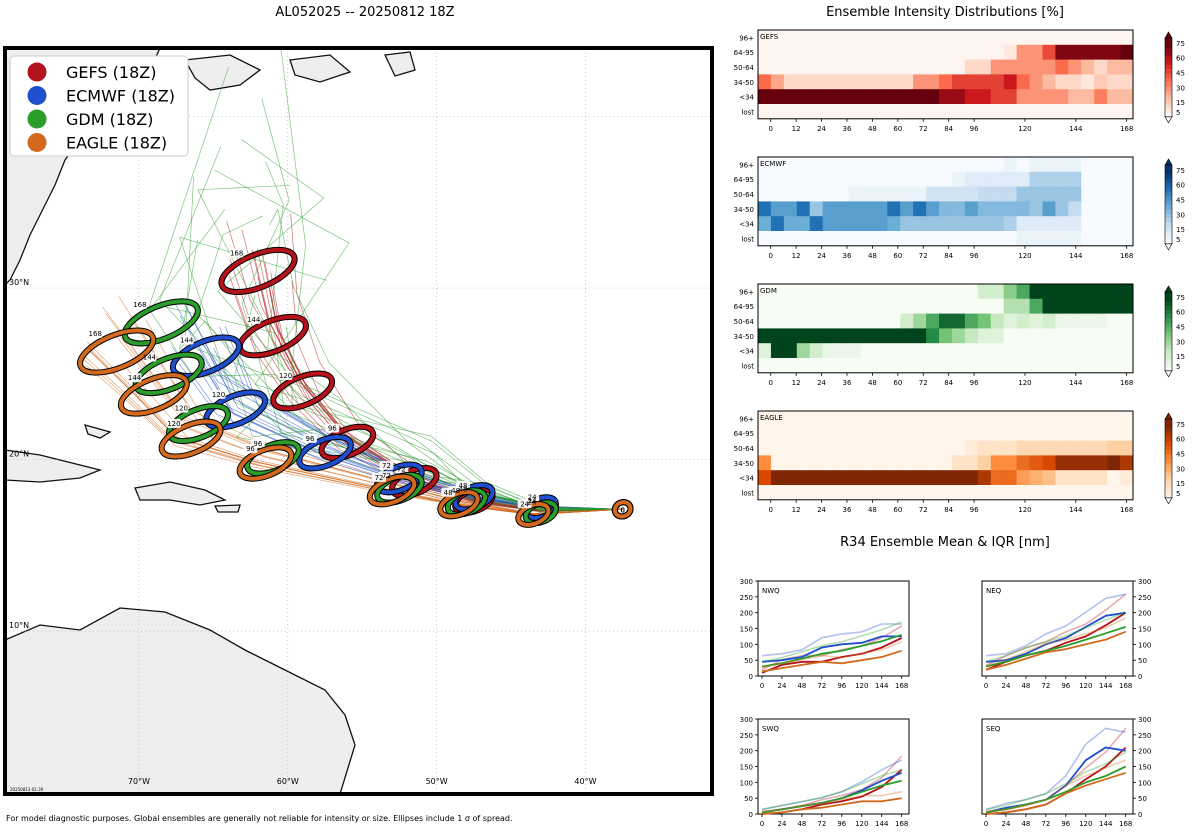 The height and width of the screenshot is (840, 1200). What do you see at coordinates (109, 119) in the screenshot?
I see `legend-label: GDM (18Z)` at bounding box center [109, 119].